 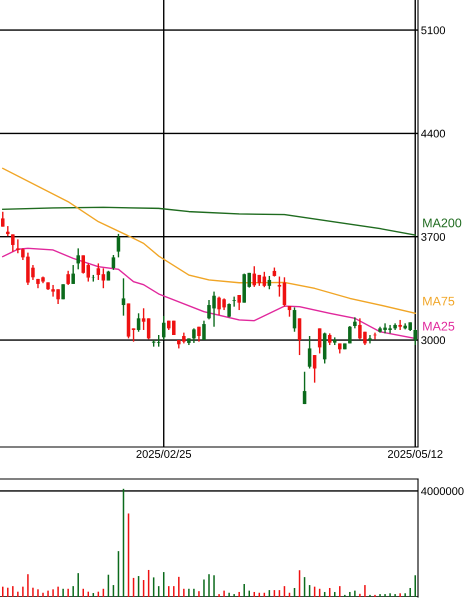 I want to click on y-tick-label: 4400, so click(x=433, y=134).